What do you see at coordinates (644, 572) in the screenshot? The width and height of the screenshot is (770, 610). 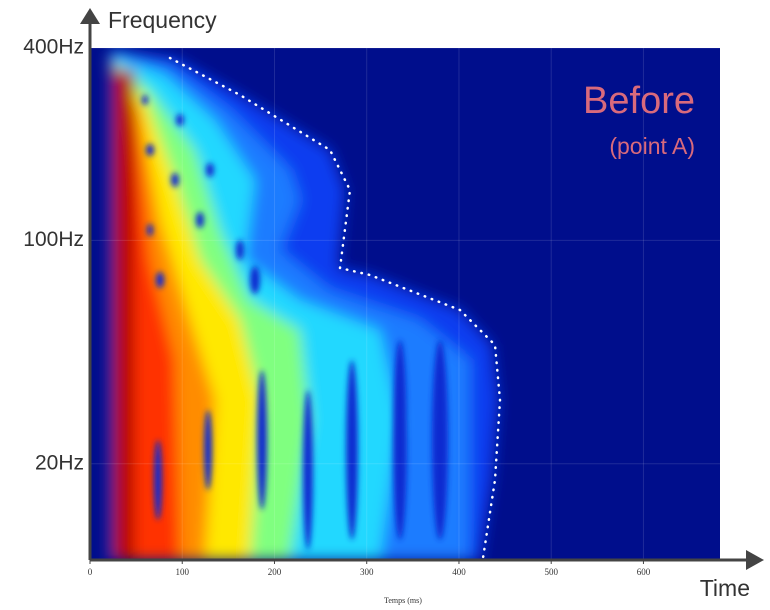 I see `x-tick-label: 600` at bounding box center [644, 572].